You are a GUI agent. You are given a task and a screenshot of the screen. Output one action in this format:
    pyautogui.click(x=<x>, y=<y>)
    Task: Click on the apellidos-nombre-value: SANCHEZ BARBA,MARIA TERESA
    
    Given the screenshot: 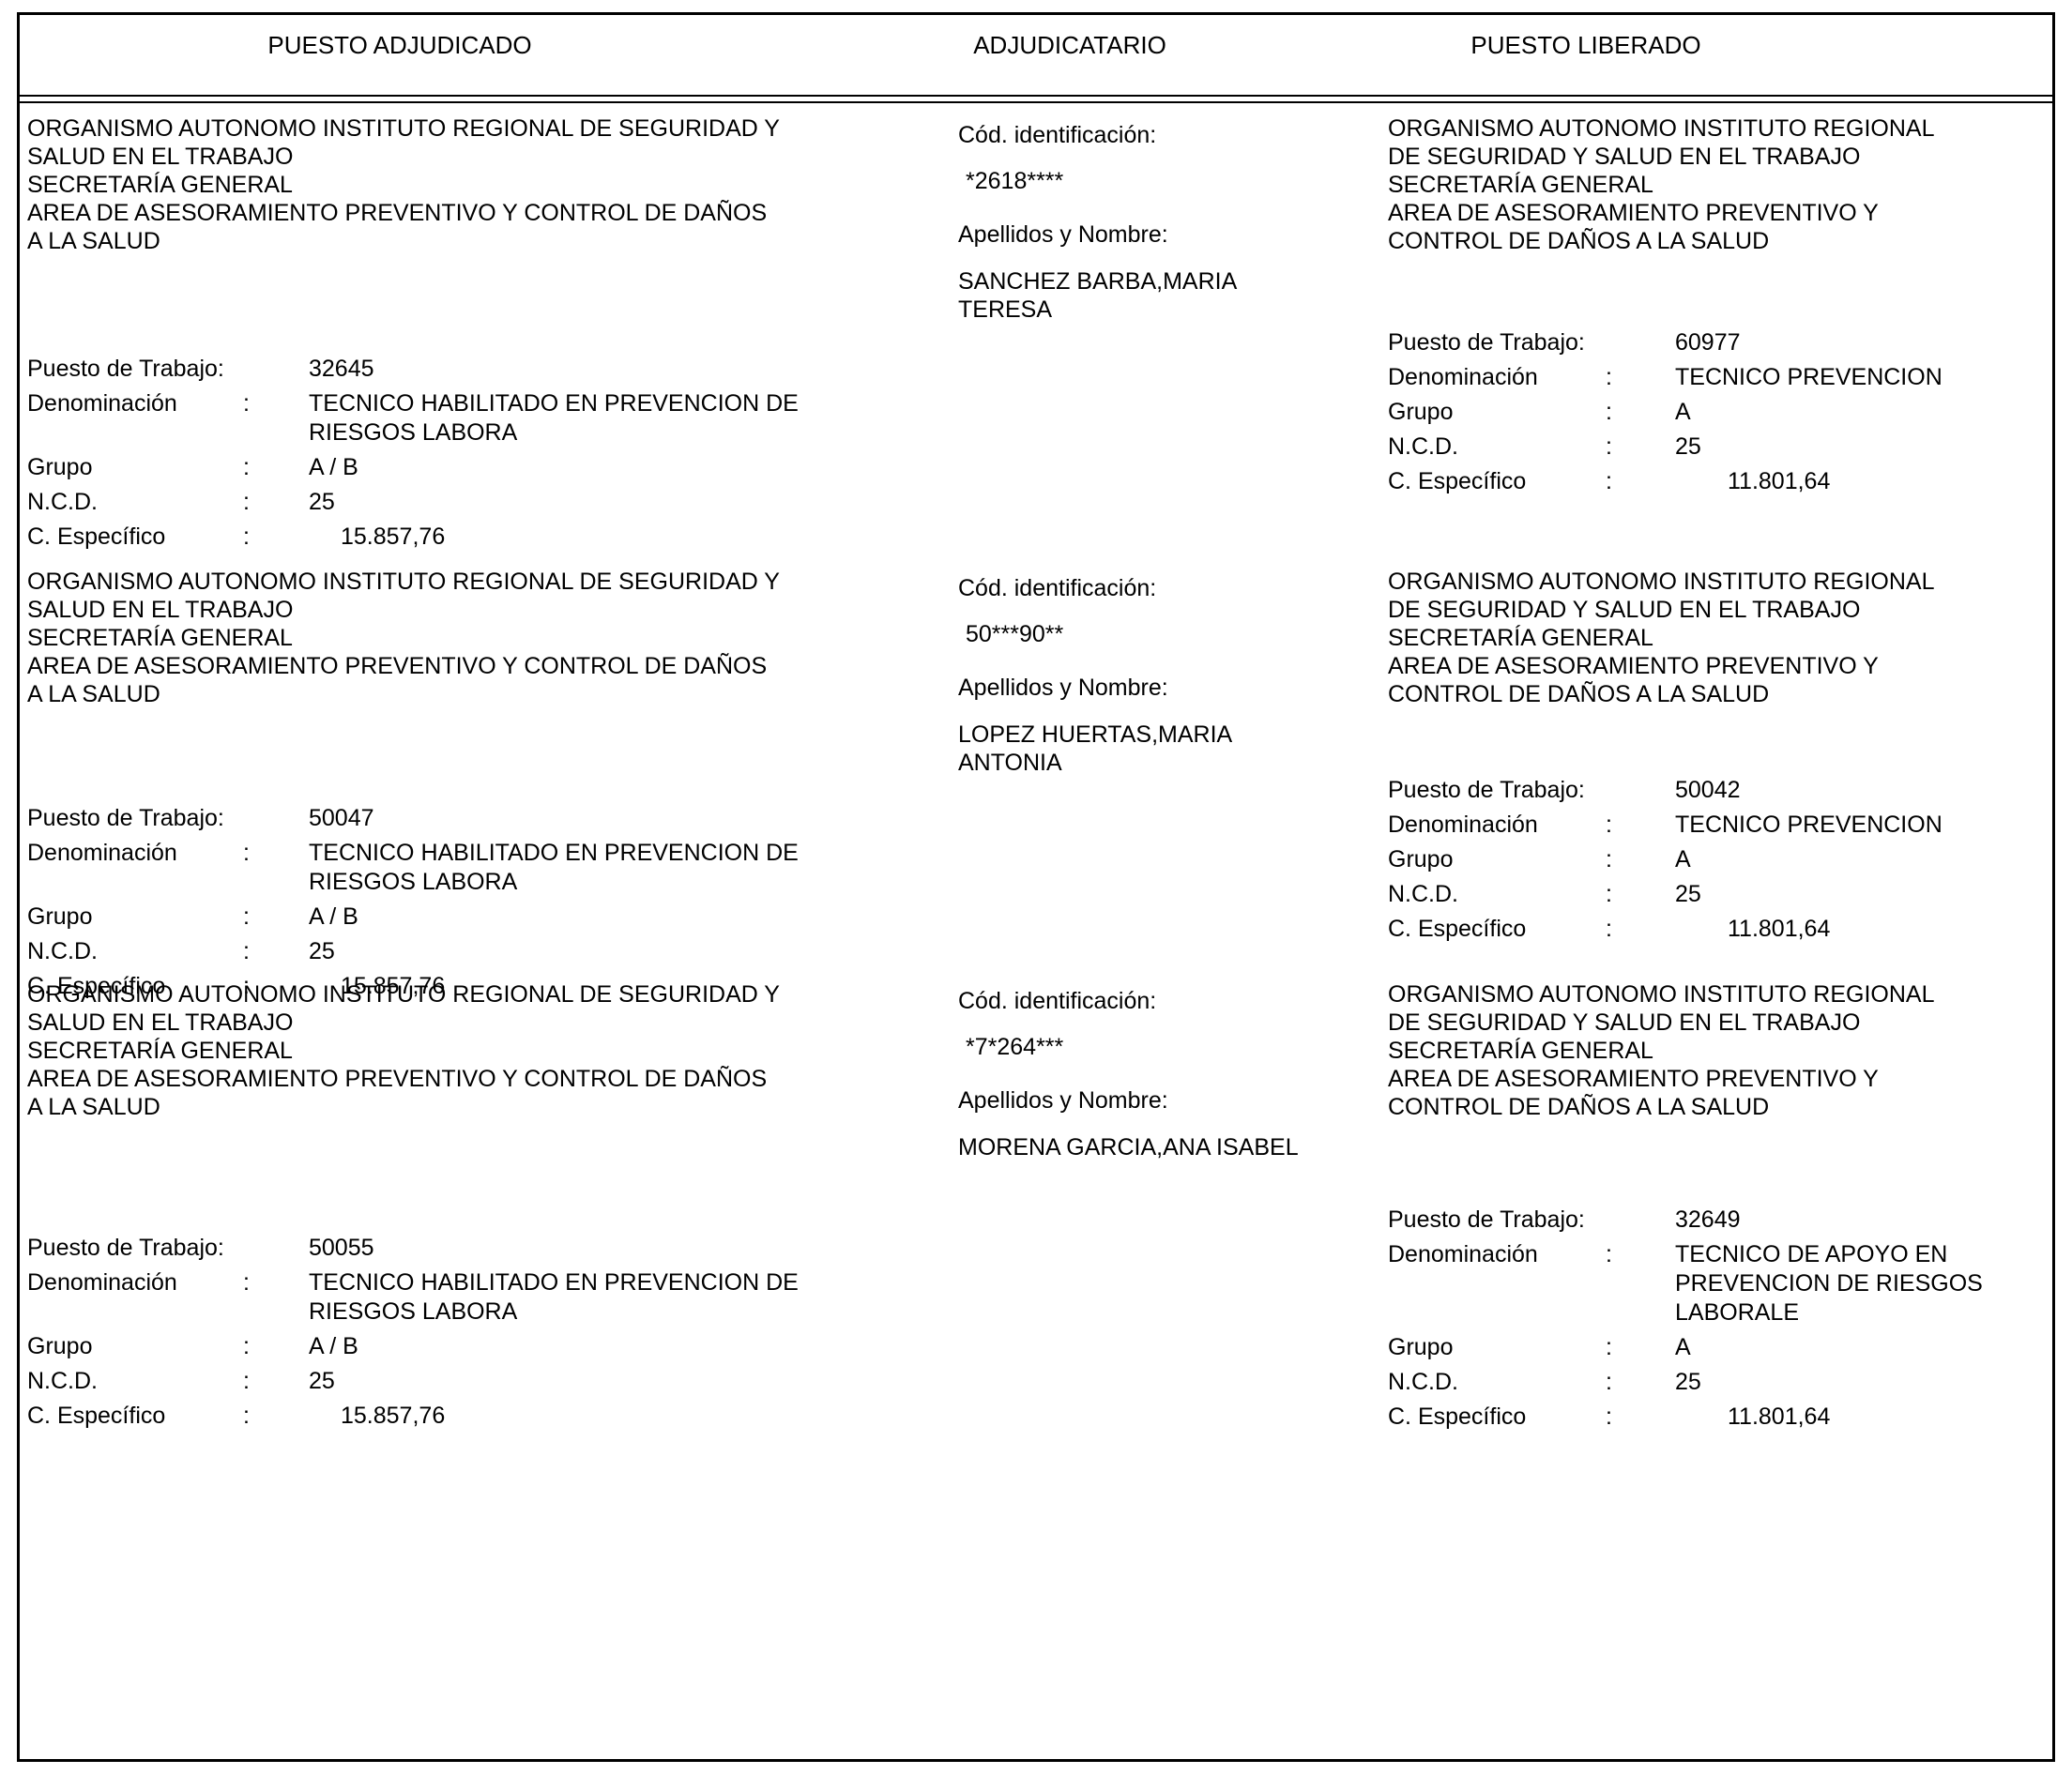 What is the action you would take?
    pyautogui.click(x=1098, y=296)
    